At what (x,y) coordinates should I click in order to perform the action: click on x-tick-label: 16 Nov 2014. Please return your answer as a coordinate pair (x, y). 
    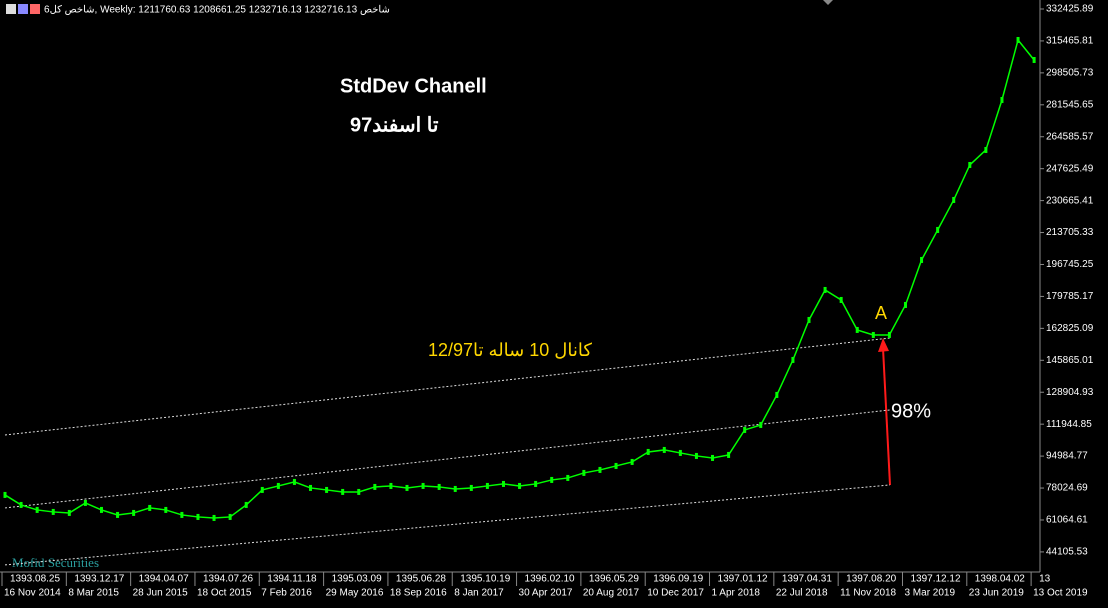
    Looking at the image, I should click on (32, 593).